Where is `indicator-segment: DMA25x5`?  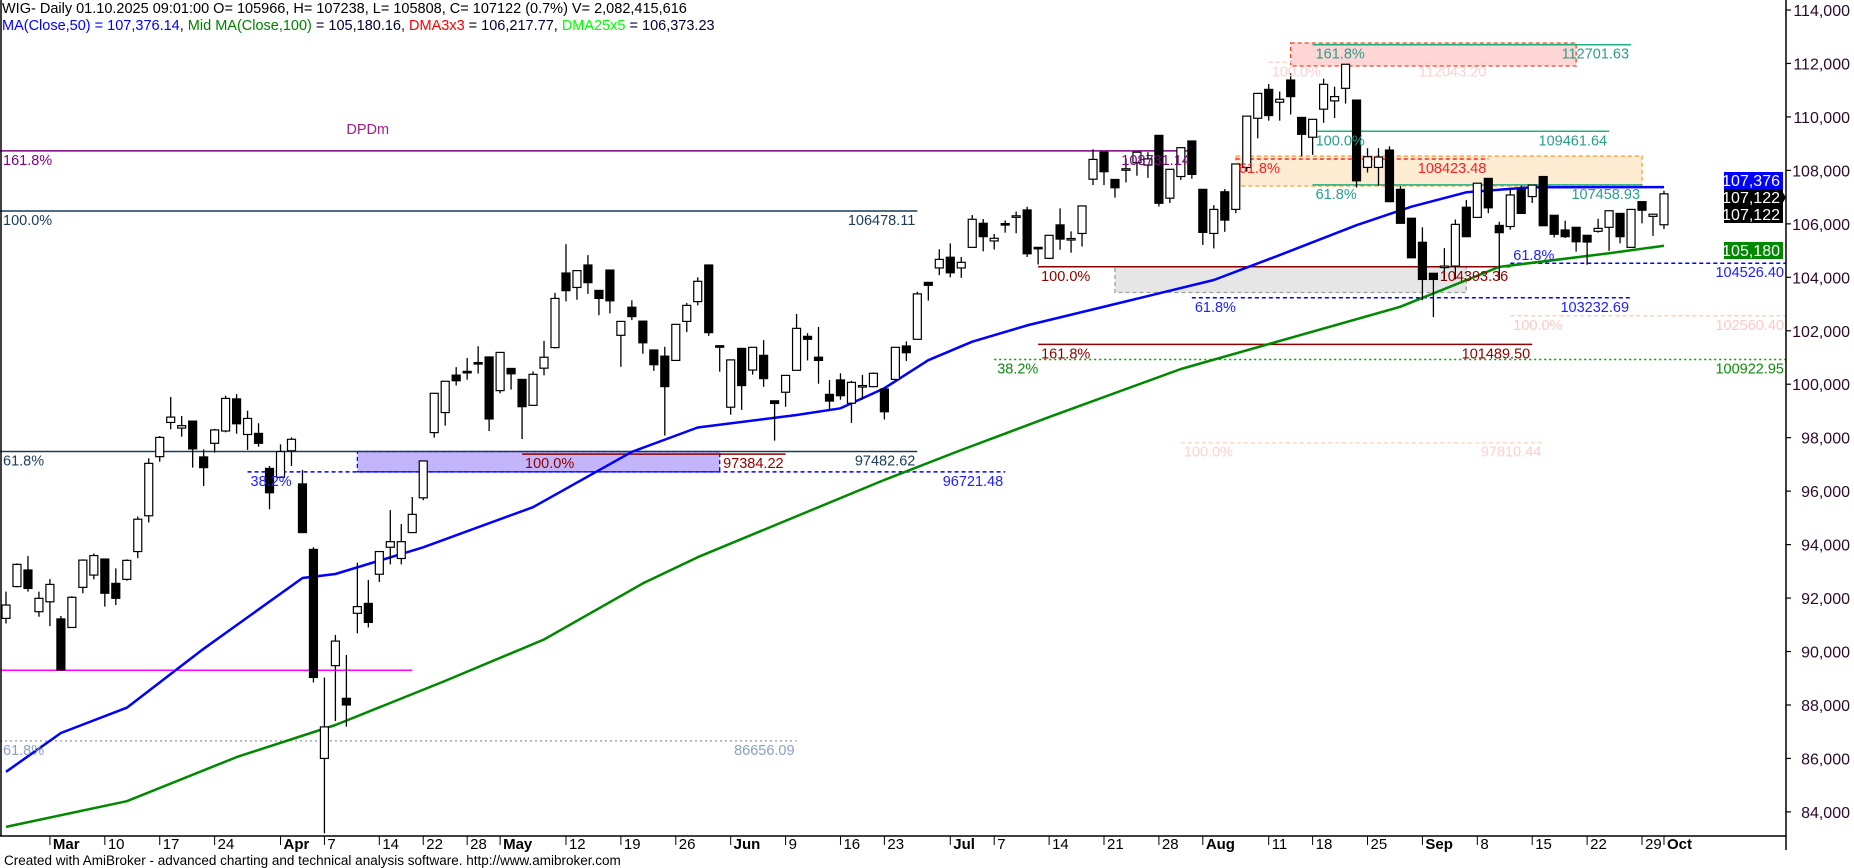 indicator-segment: DMA25x5 is located at coordinates (593, 26).